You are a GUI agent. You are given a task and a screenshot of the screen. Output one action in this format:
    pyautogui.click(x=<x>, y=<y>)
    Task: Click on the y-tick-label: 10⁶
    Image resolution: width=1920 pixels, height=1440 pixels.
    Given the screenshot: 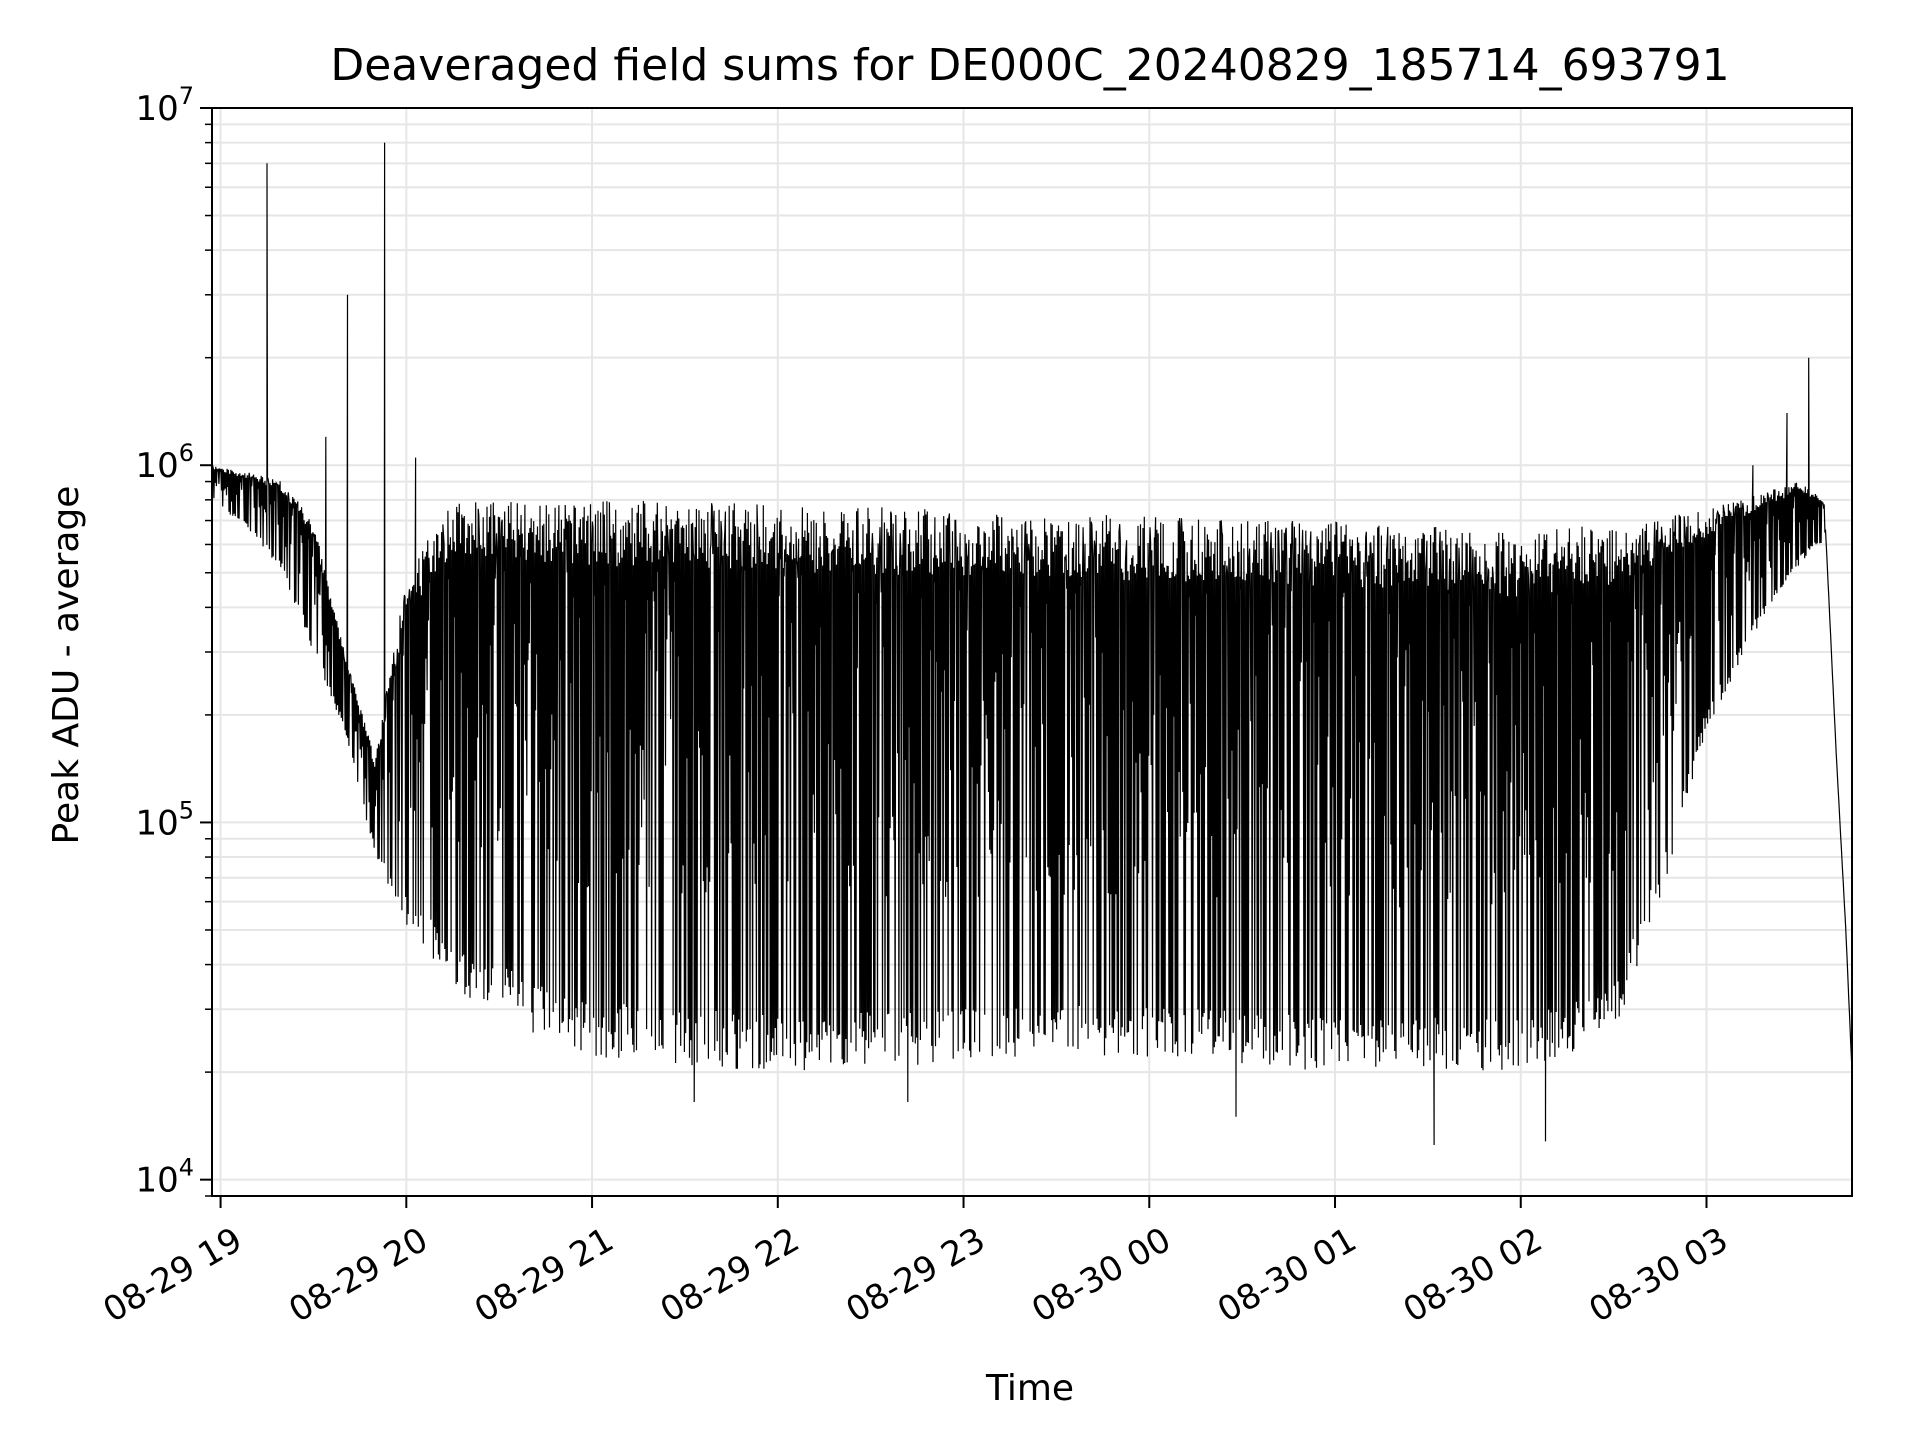 What is the action you would take?
    pyautogui.click(x=164, y=462)
    